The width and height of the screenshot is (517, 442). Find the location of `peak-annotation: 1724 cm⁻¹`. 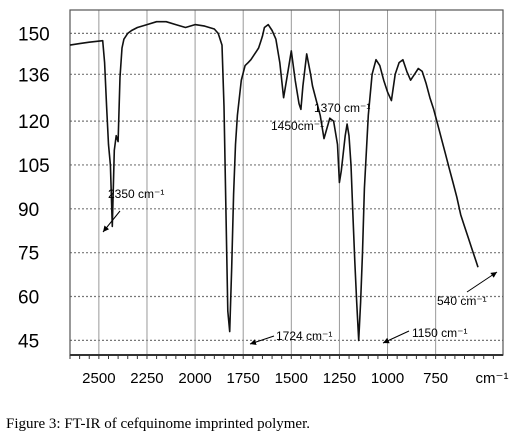

peak-annotation: 1724 cm⁻¹ is located at coordinates (304, 336).